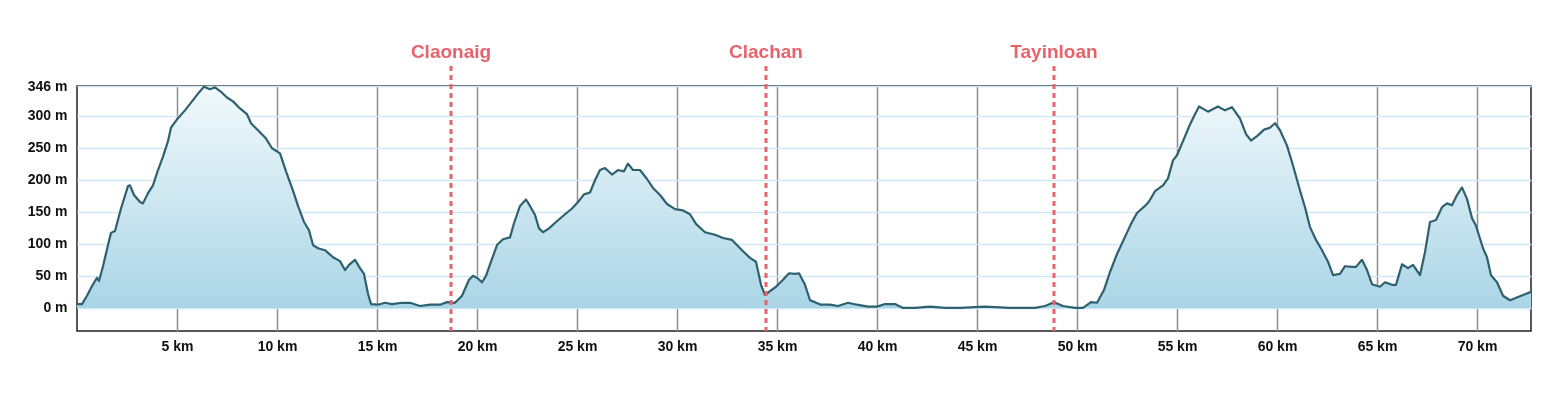 The image size is (1564, 403). I want to click on x-tick-label: 45 km, so click(977, 345).